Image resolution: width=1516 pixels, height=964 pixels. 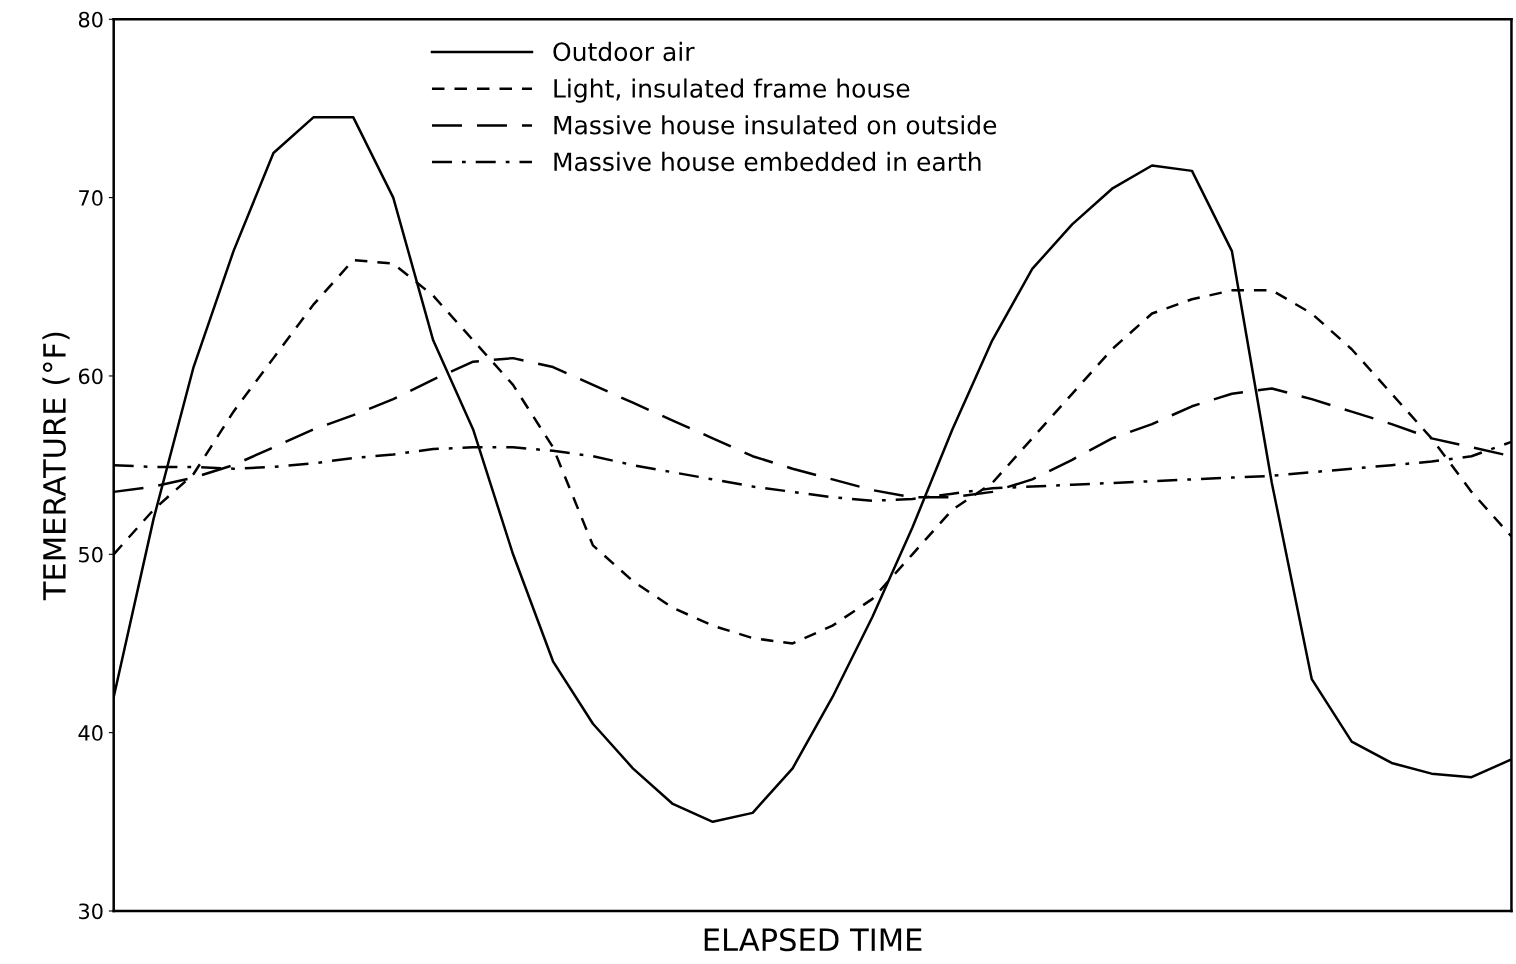 I want to click on x-axis-title: ELAPSED TIME, so click(x=813, y=940).